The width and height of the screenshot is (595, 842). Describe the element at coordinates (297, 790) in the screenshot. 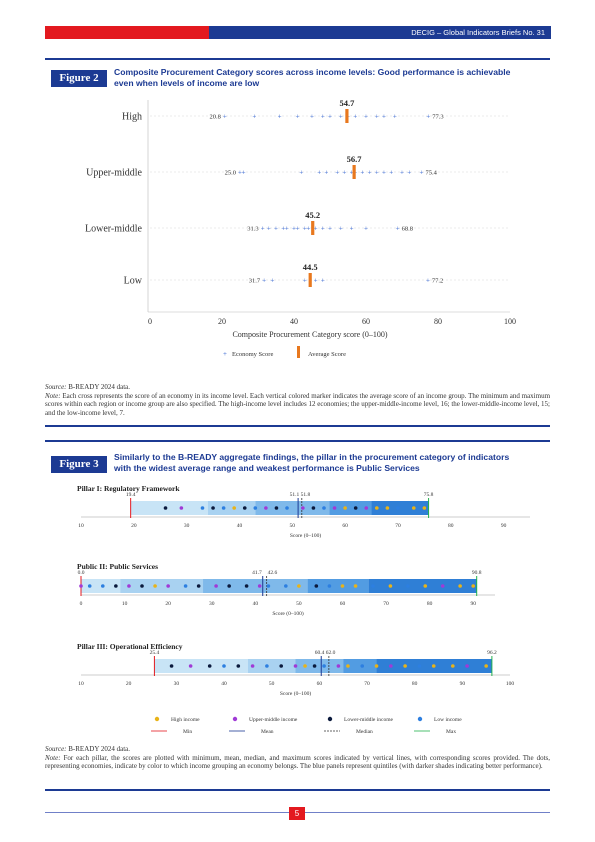

I see `figure3-bottom-rule` at that location.